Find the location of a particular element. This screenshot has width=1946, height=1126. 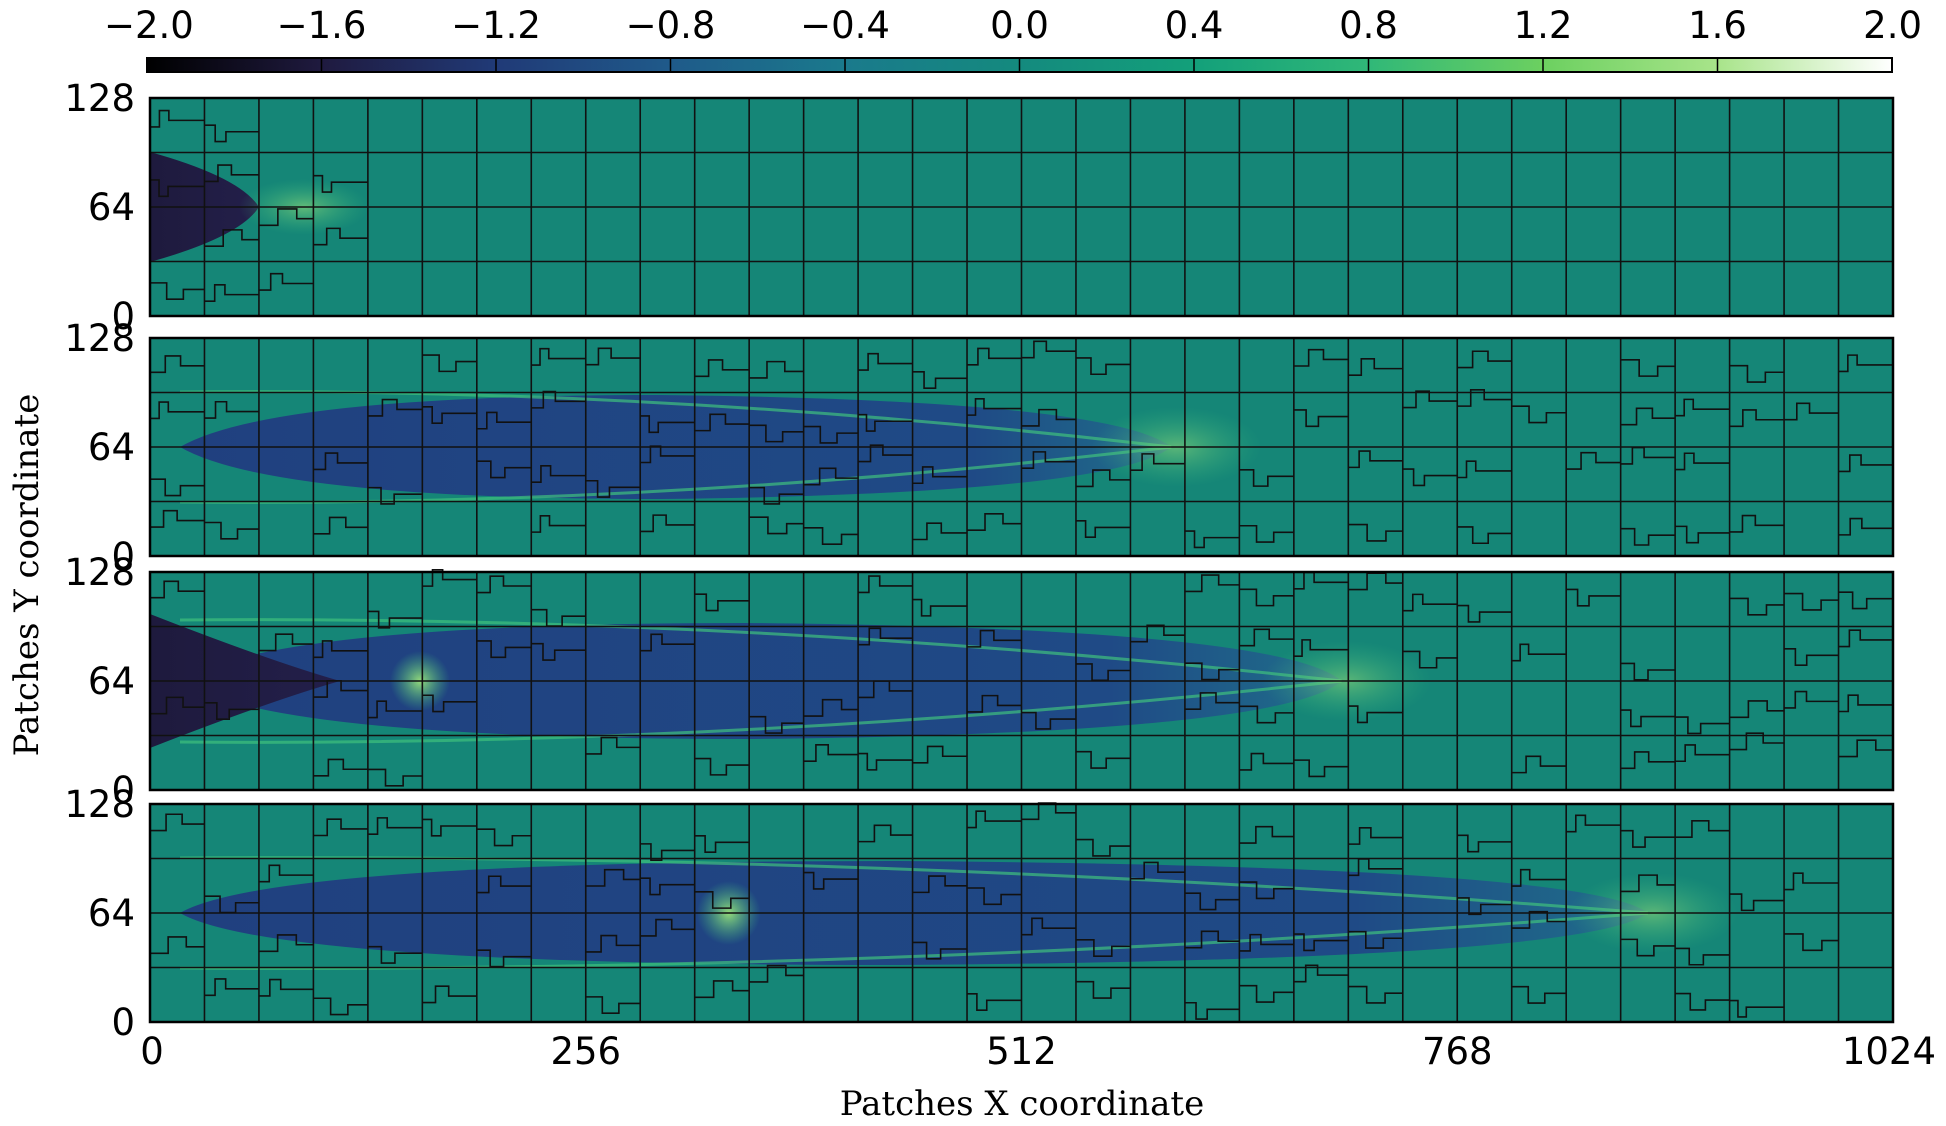

colorbar-tick-label: 2.0 is located at coordinates (1892, 25).